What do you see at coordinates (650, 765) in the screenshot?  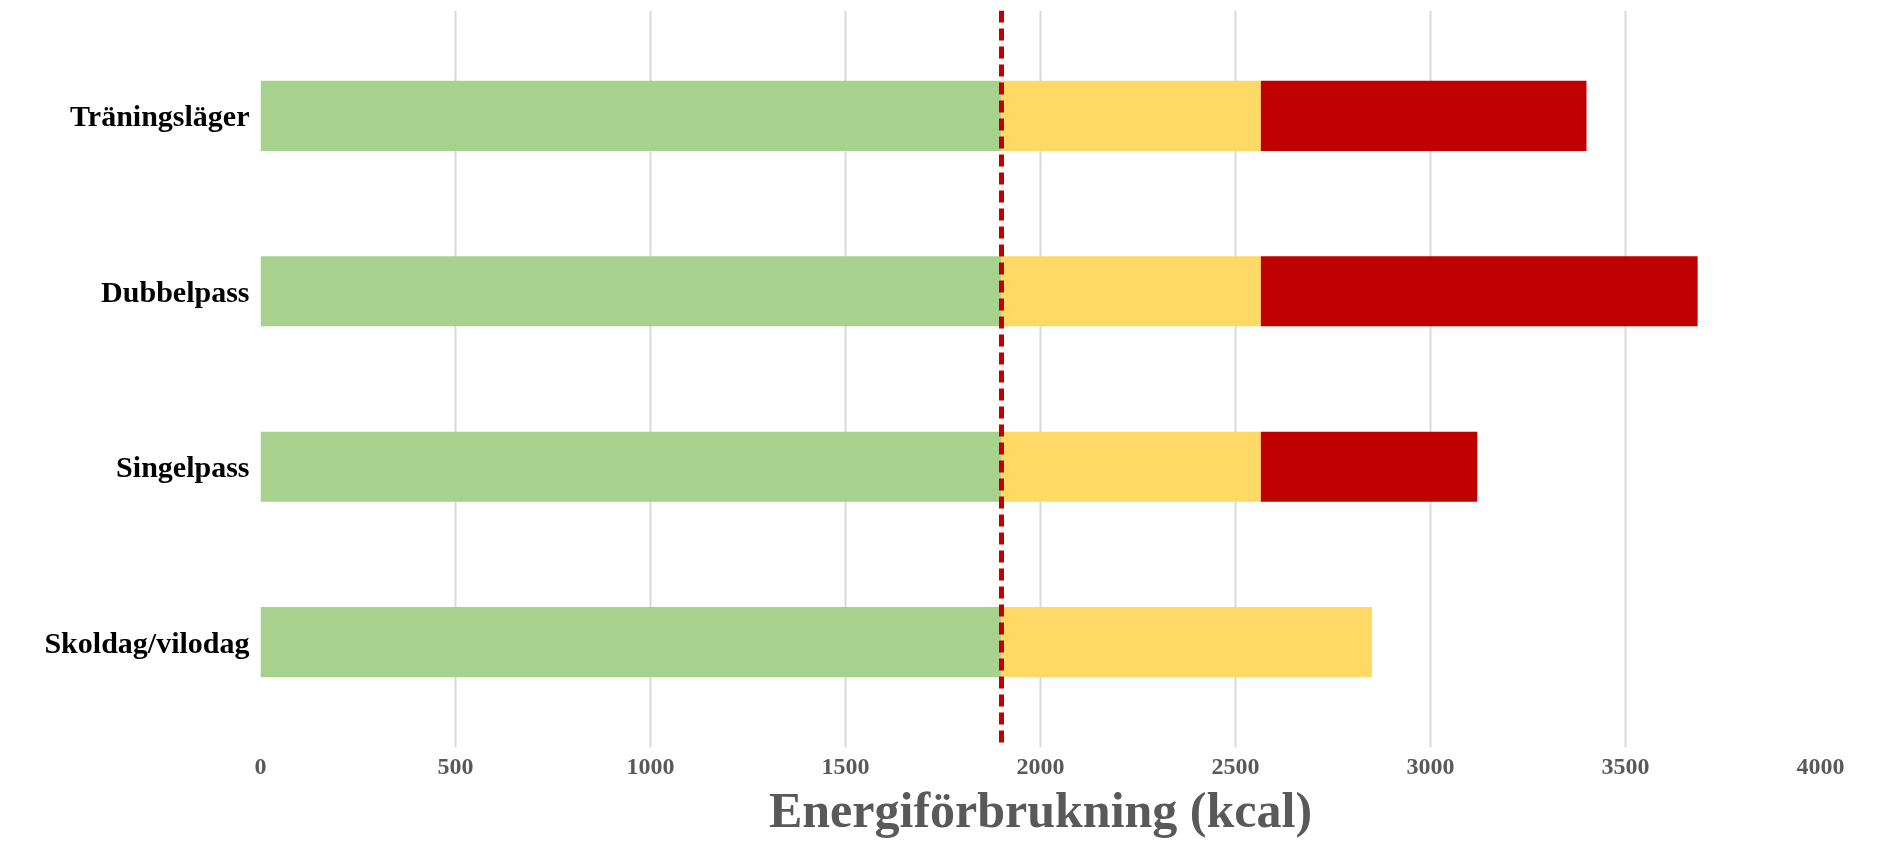 I see `x-tick-label: 1000` at bounding box center [650, 765].